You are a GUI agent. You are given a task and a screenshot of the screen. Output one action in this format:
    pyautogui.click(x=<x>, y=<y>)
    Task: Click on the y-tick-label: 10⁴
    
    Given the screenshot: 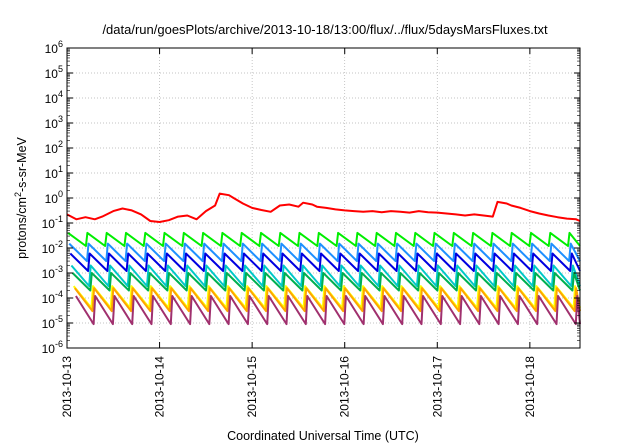 What is the action you would take?
    pyautogui.click(x=54, y=97)
    